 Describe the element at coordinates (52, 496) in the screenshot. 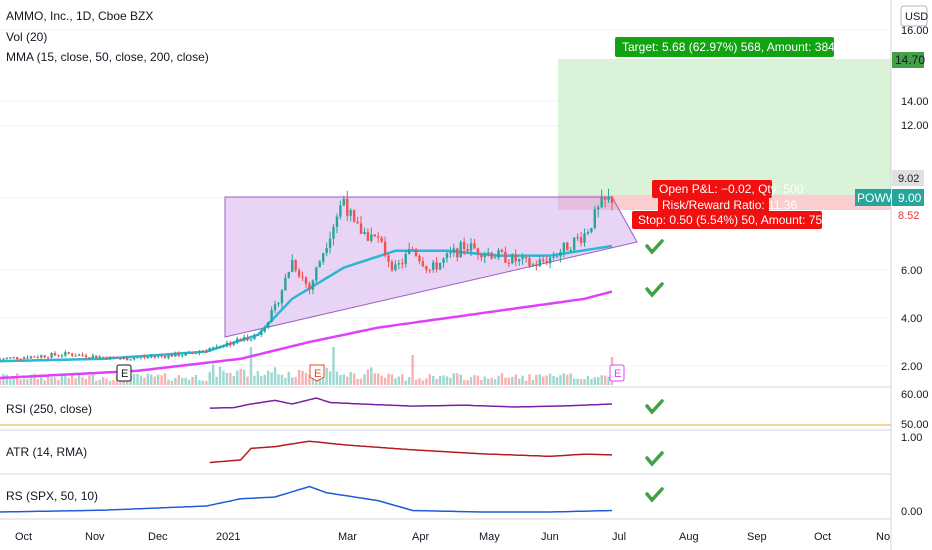

I see `rs-label: RS (SPX, 50, 10)` at that location.